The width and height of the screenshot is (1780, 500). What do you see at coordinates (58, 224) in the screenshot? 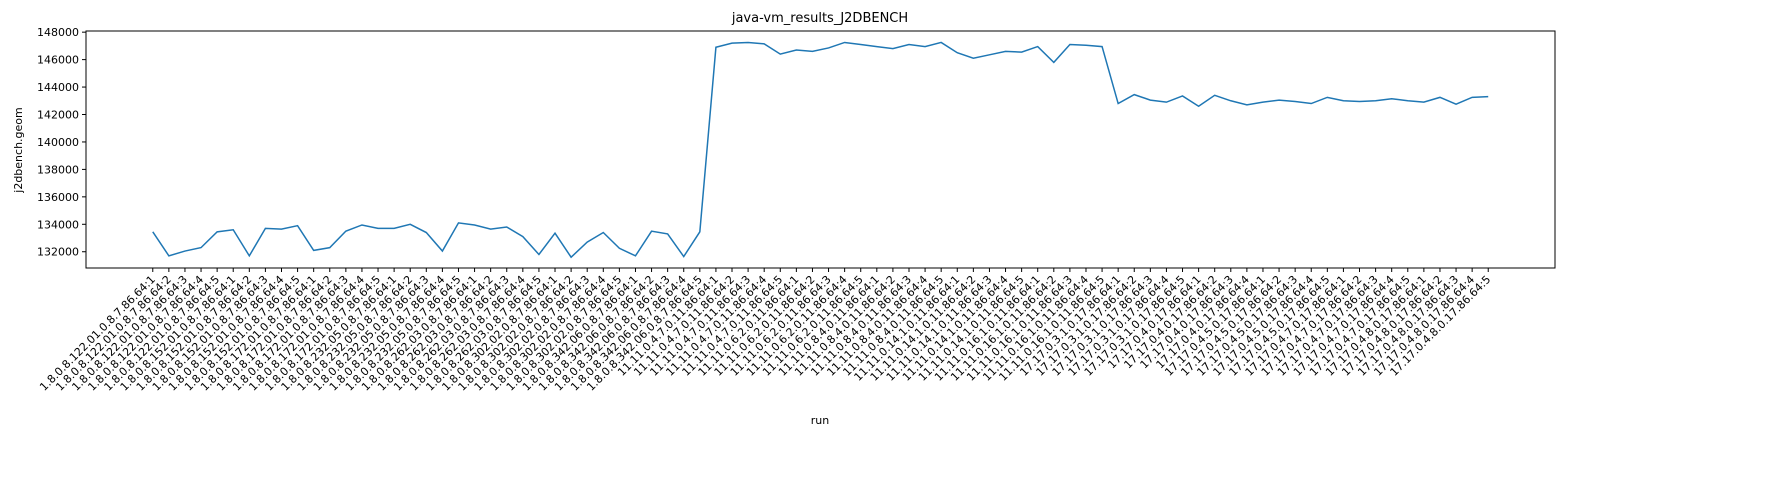
I see `y-tick-label: 134000` at bounding box center [58, 224].